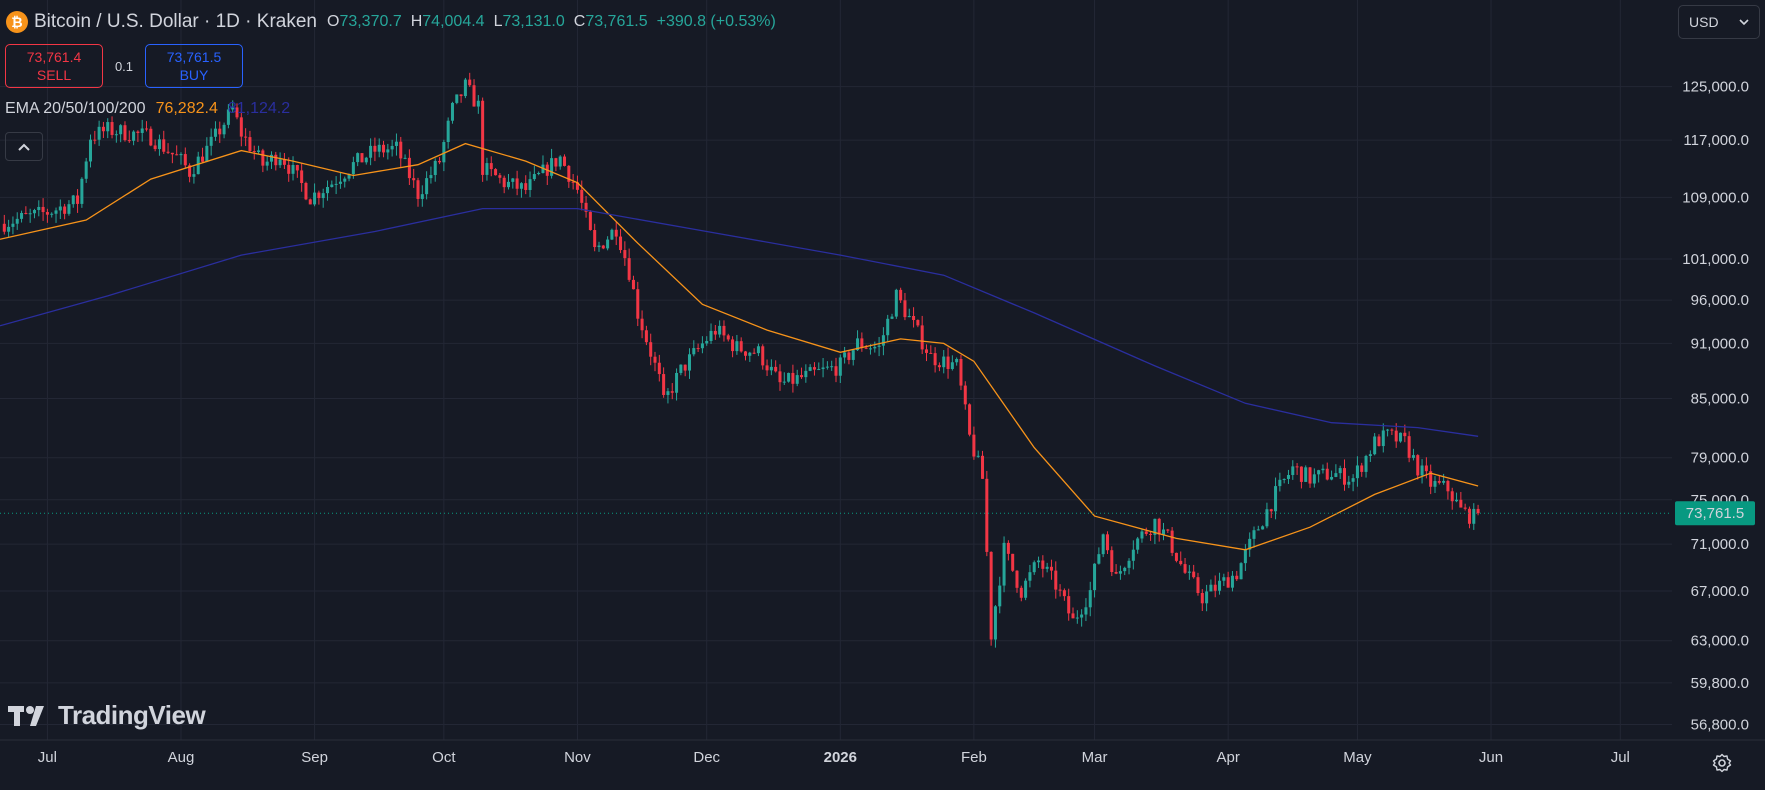 The width and height of the screenshot is (1765, 790). Describe the element at coordinates (259, 108) in the screenshot. I see `indicator-value-long: 81,124.2` at that location.